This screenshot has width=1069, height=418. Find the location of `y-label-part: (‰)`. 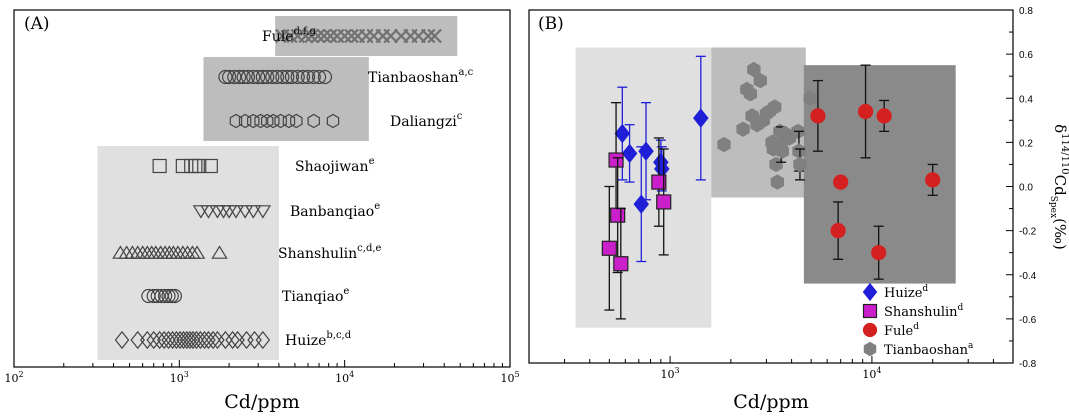

y-label-part: (‰) is located at coordinates (1060, 234).